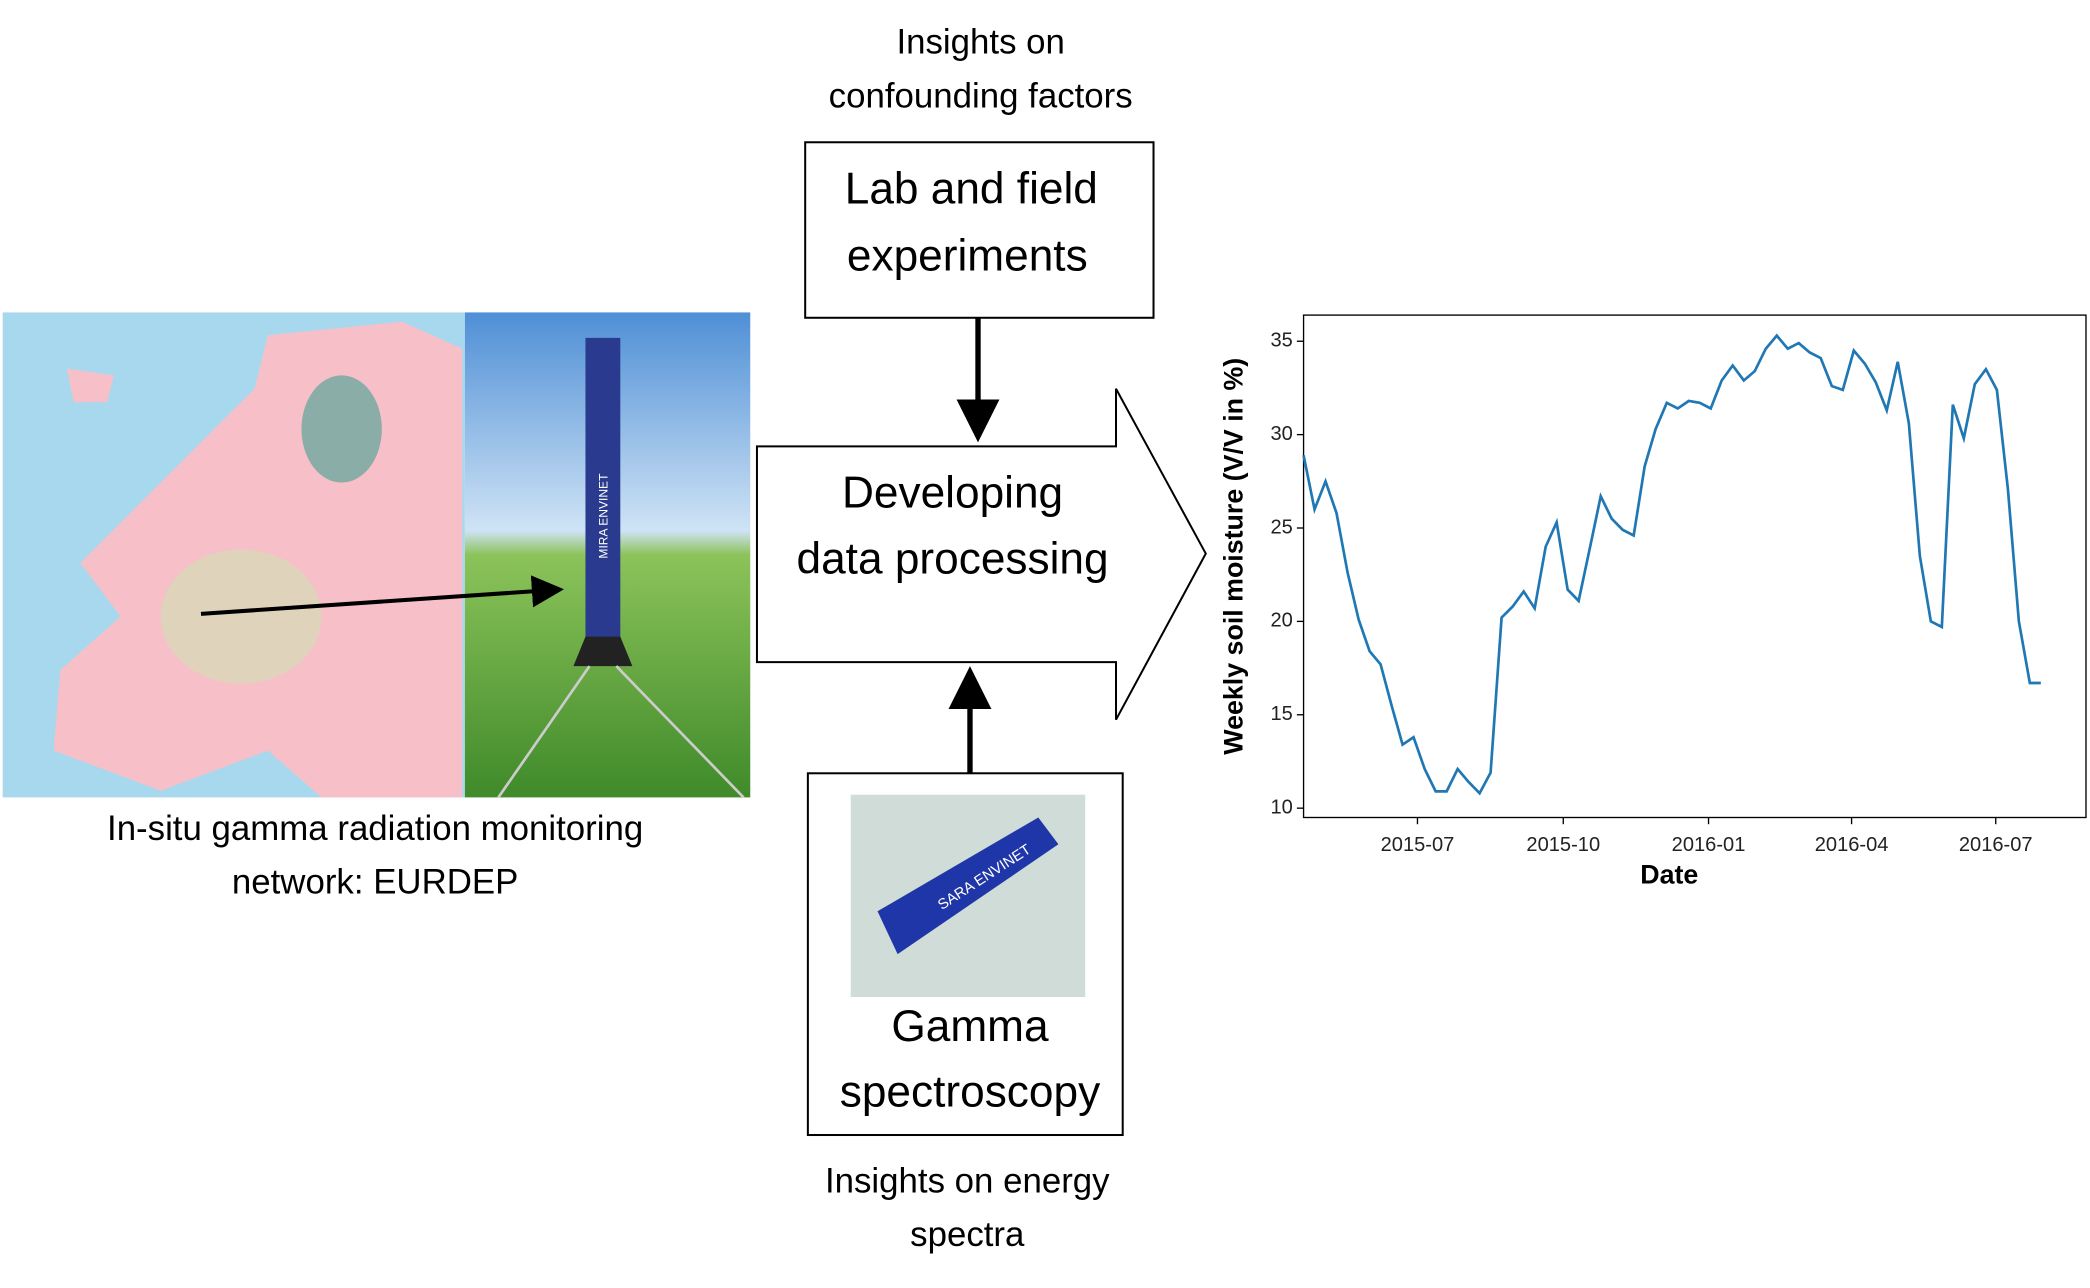 This screenshot has width=2090, height=1288. What do you see at coordinates (1671, 564) in the screenshot?
I see `data-line` at bounding box center [1671, 564].